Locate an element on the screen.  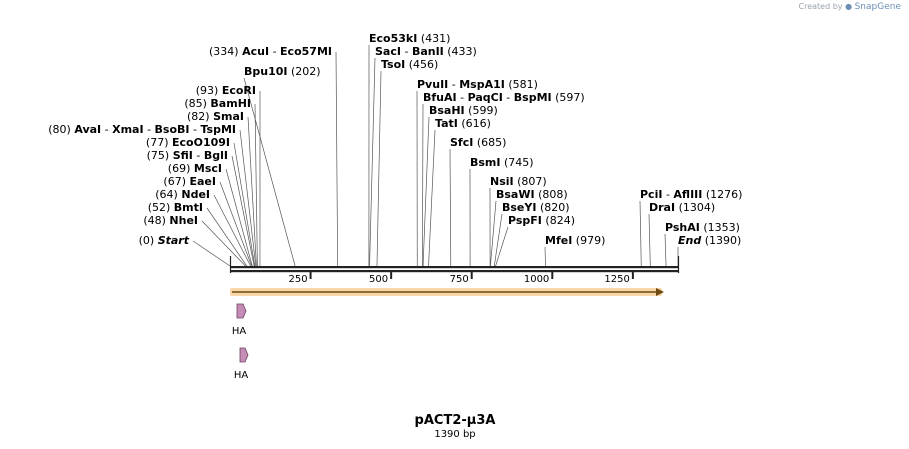
restriction-site-label: BsaHI (599) is located at coordinates (463, 110).